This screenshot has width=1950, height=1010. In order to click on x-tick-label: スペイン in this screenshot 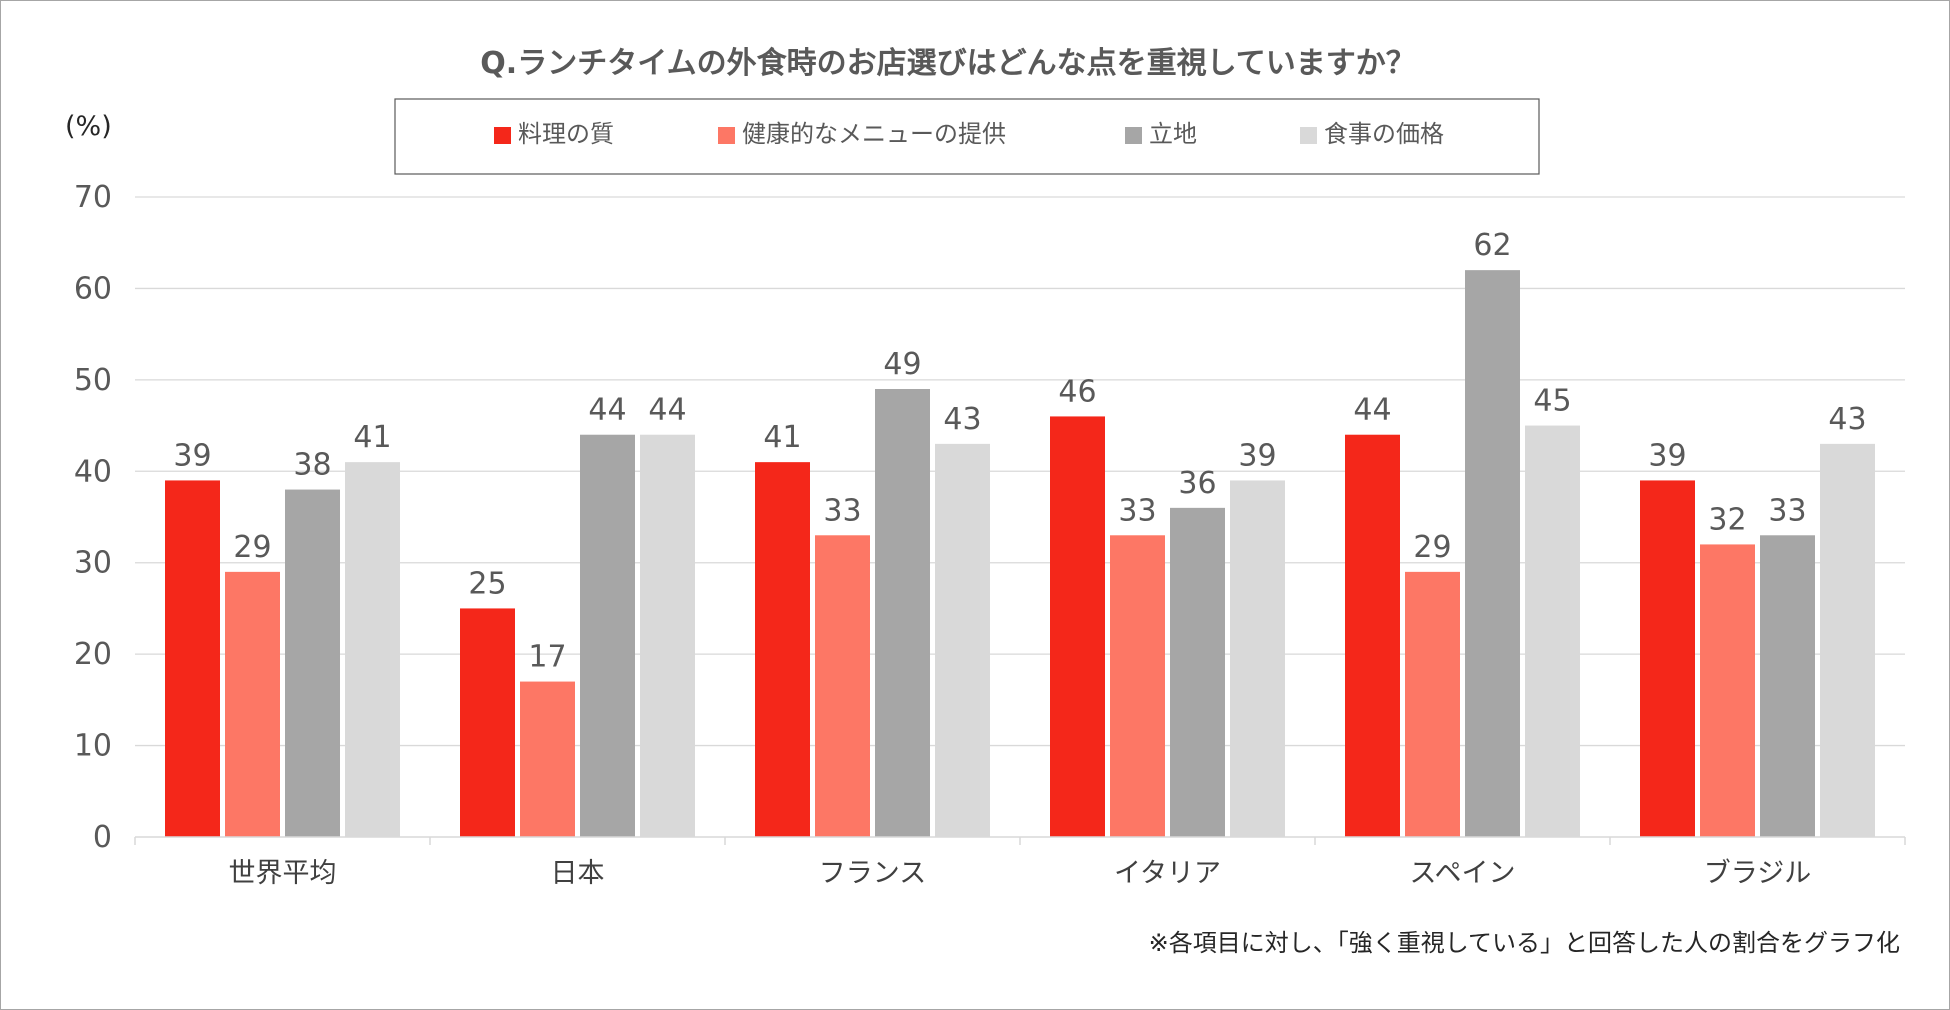, I will do `click(1462, 873)`.